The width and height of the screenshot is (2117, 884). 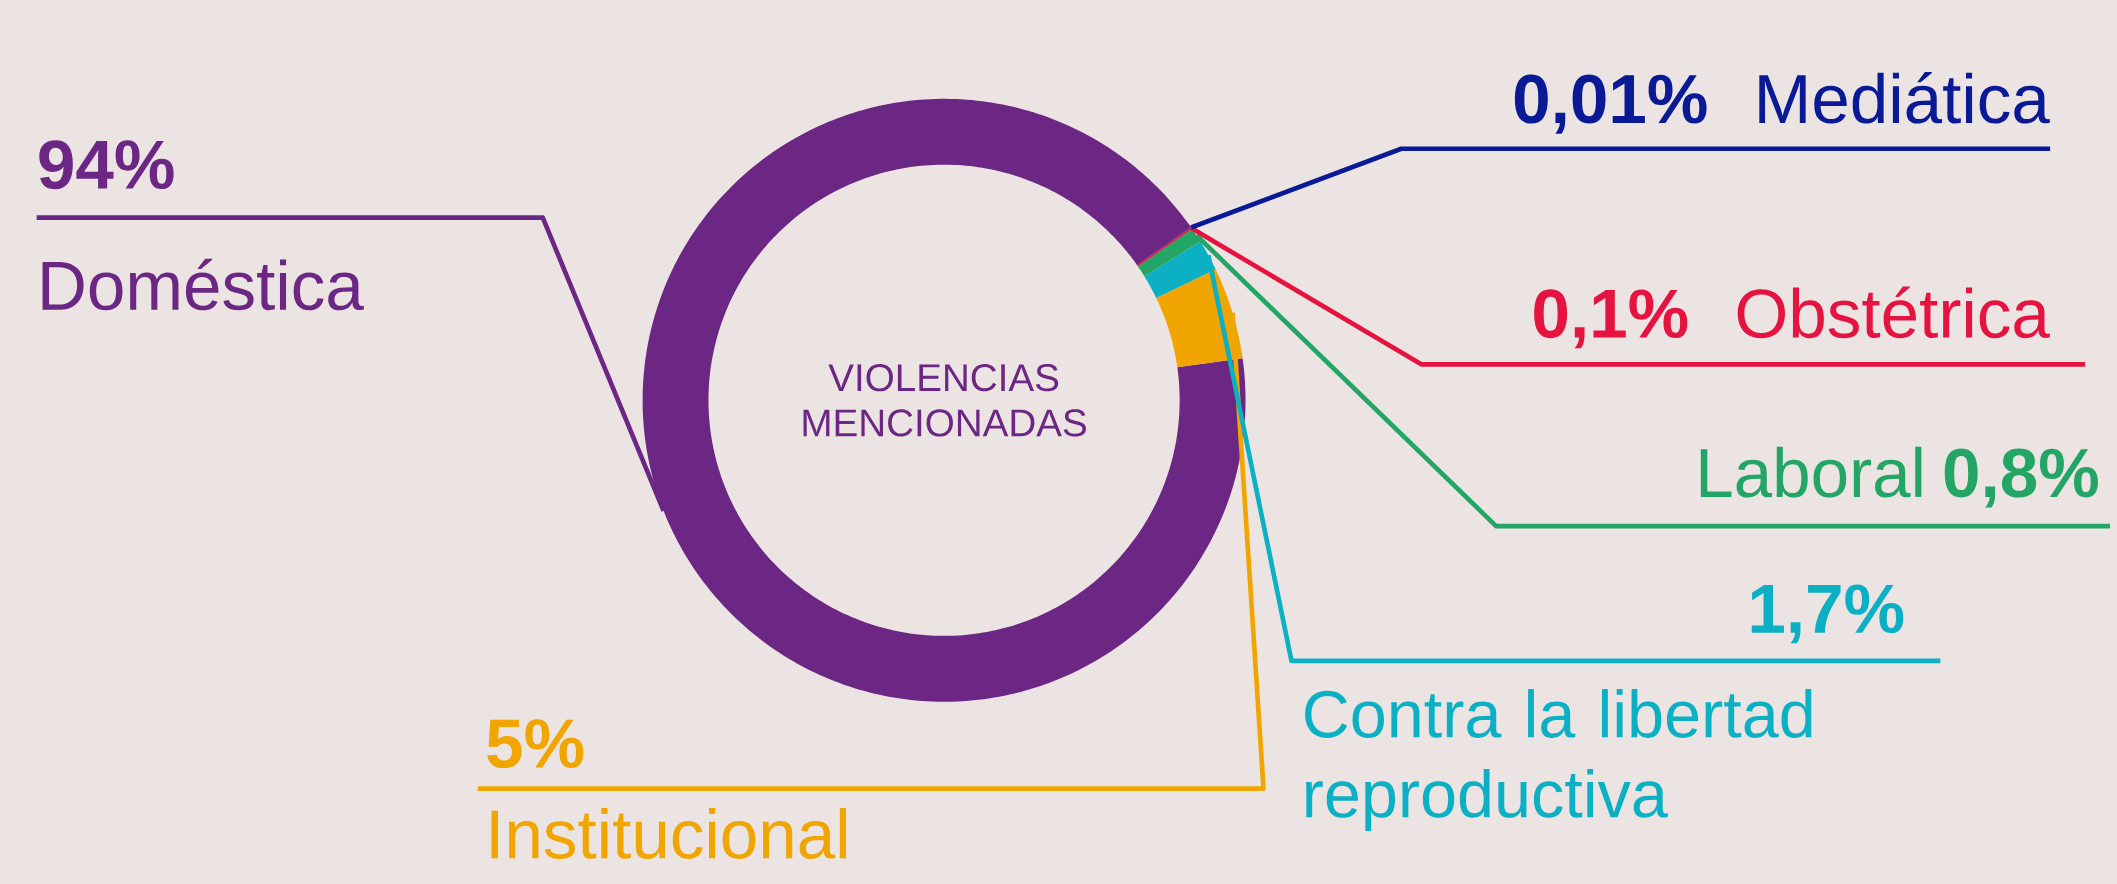 I want to click on data-label: 94%, so click(x=106, y=164).